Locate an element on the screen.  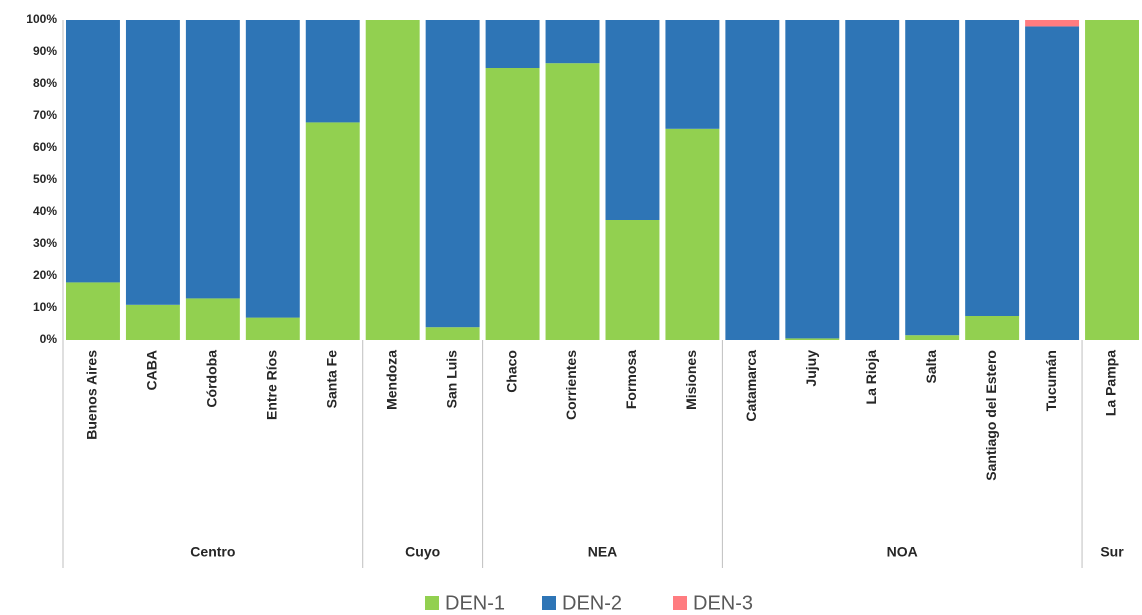
group-label: Sur is located at coordinates (1112, 552).